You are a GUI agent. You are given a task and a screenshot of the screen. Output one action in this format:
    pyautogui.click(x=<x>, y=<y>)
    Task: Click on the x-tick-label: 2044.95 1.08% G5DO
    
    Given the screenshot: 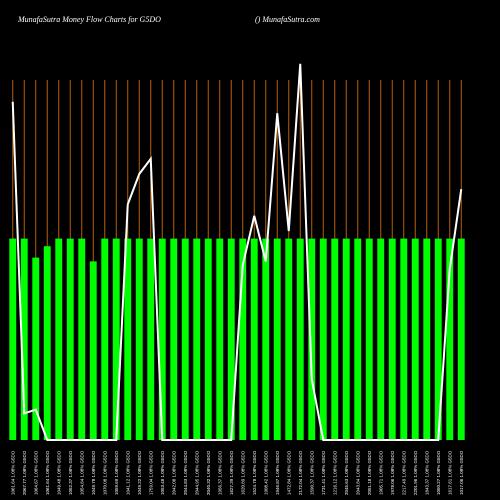 What is the action you would take?
    pyautogui.click(x=196, y=472)
    